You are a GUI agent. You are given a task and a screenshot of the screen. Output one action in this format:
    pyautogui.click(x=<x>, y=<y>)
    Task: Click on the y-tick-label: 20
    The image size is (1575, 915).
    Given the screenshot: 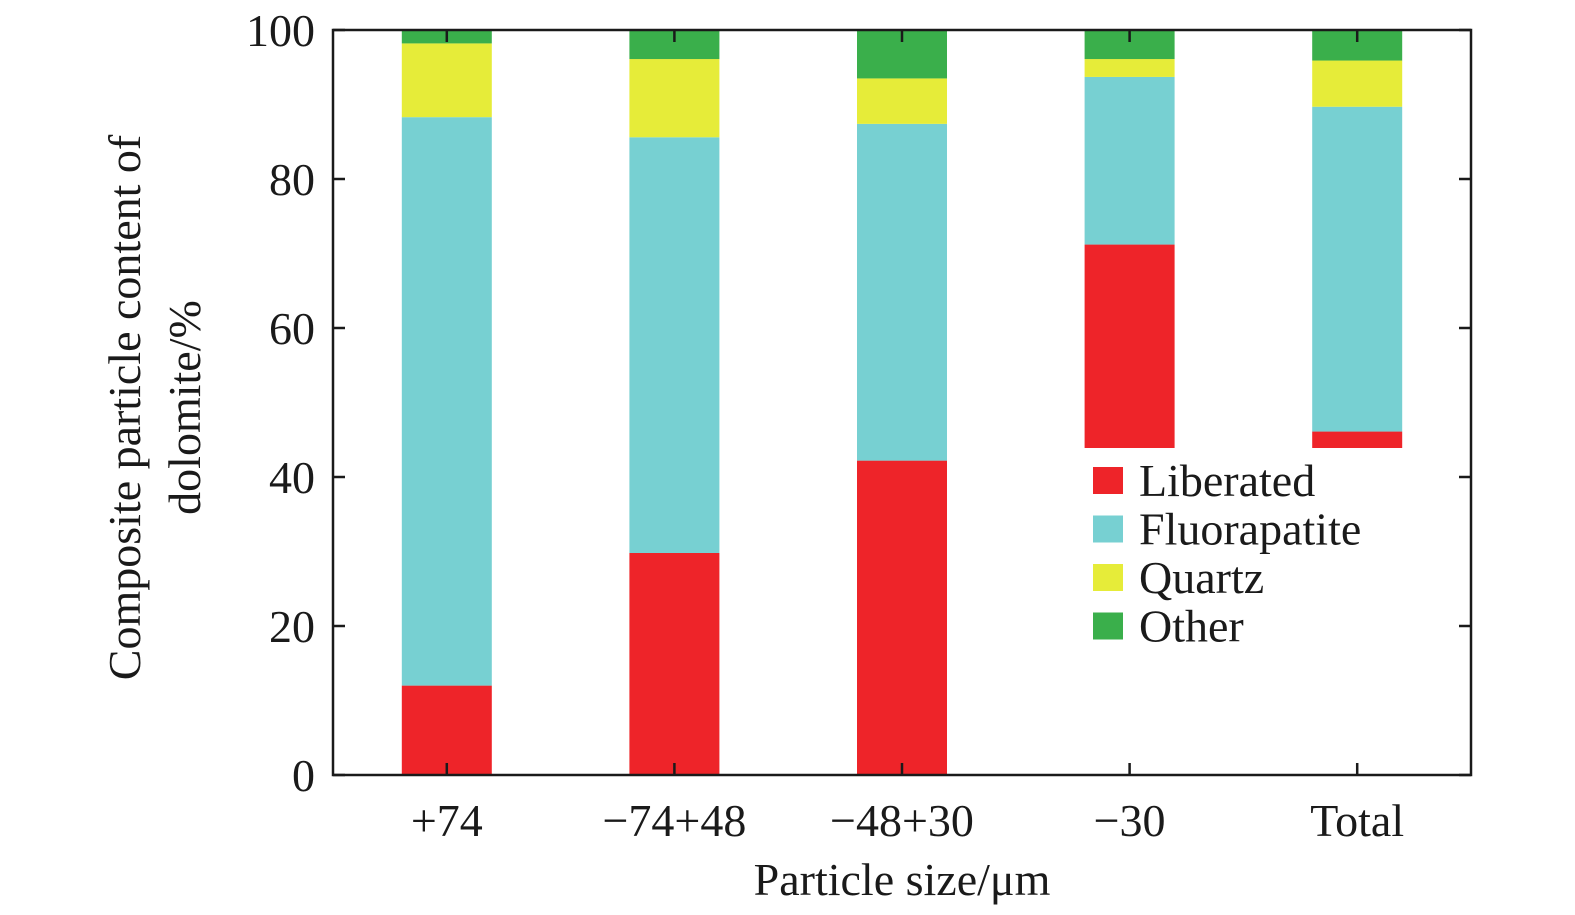 What is the action you would take?
    pyautogui.click(x=292, y=626)
    